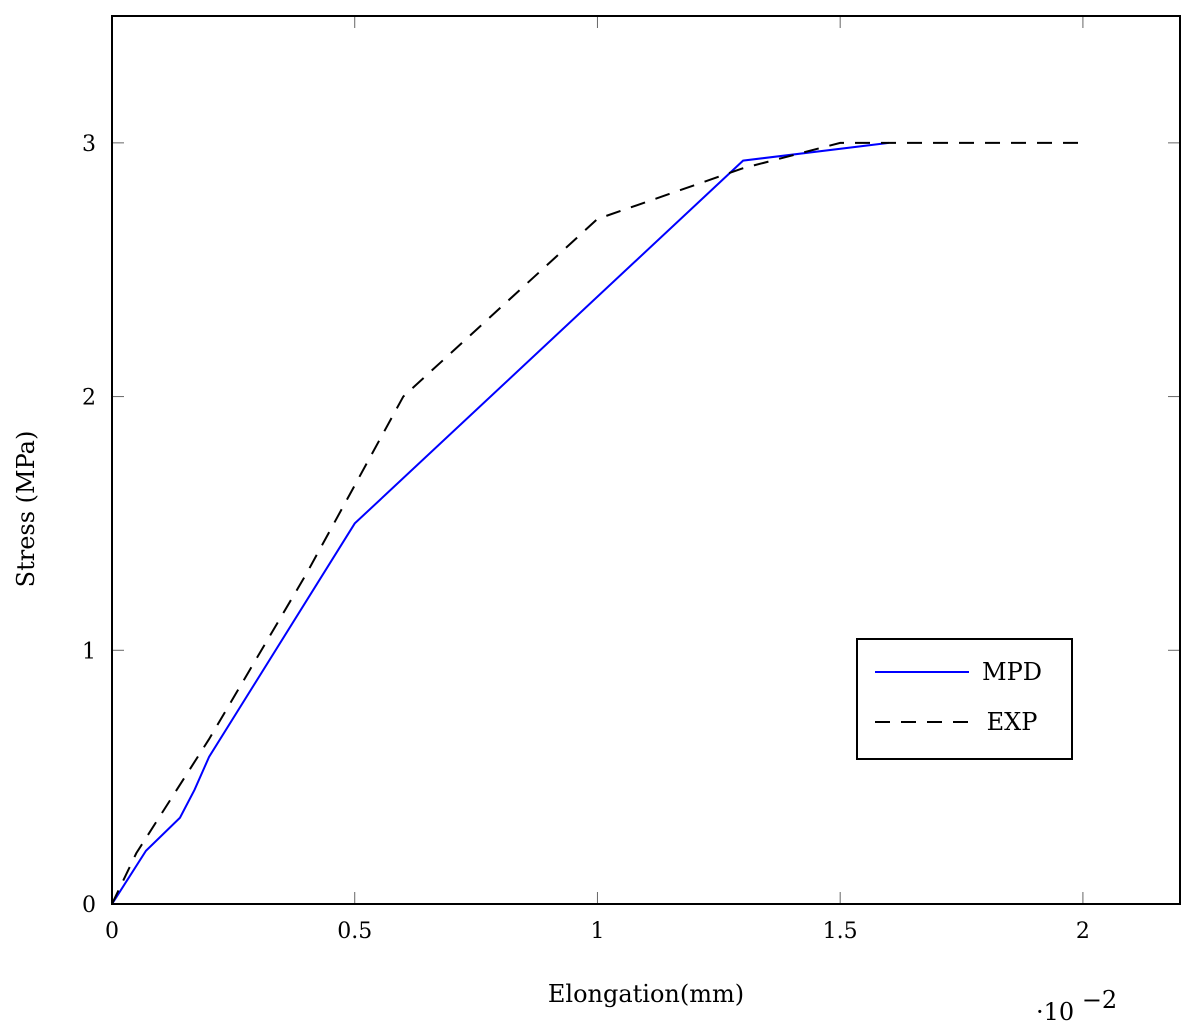  I want to click on y-tick-label: 0, so click(89, 905).